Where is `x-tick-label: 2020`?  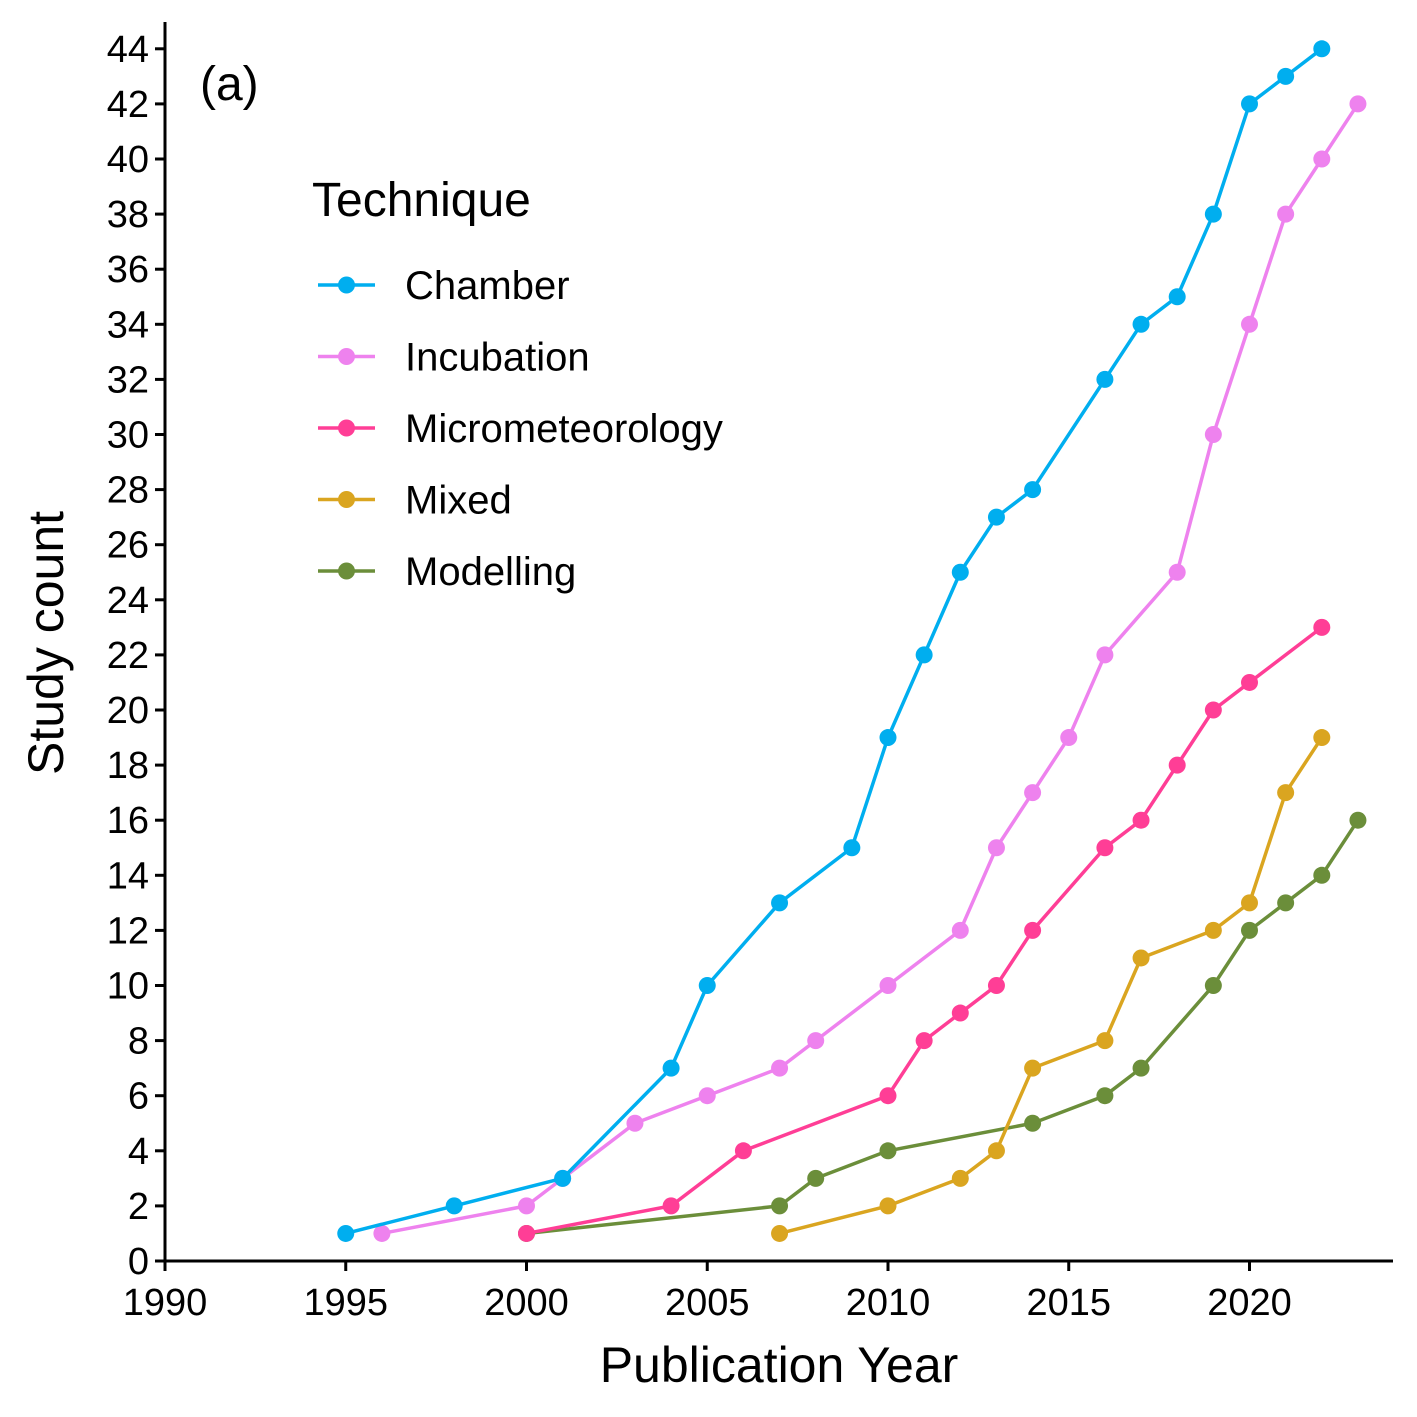 x-tick-label: 2020 is located at coordinates (1249, 1303).